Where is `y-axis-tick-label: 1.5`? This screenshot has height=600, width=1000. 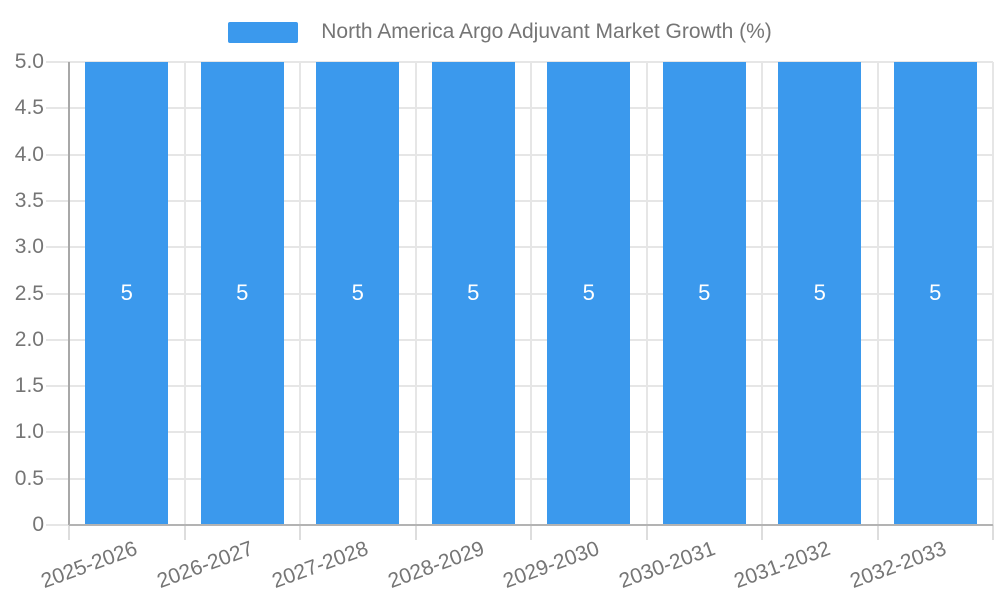 y-axis-tick-label: 1.5 is located at coordinates (29, 386).